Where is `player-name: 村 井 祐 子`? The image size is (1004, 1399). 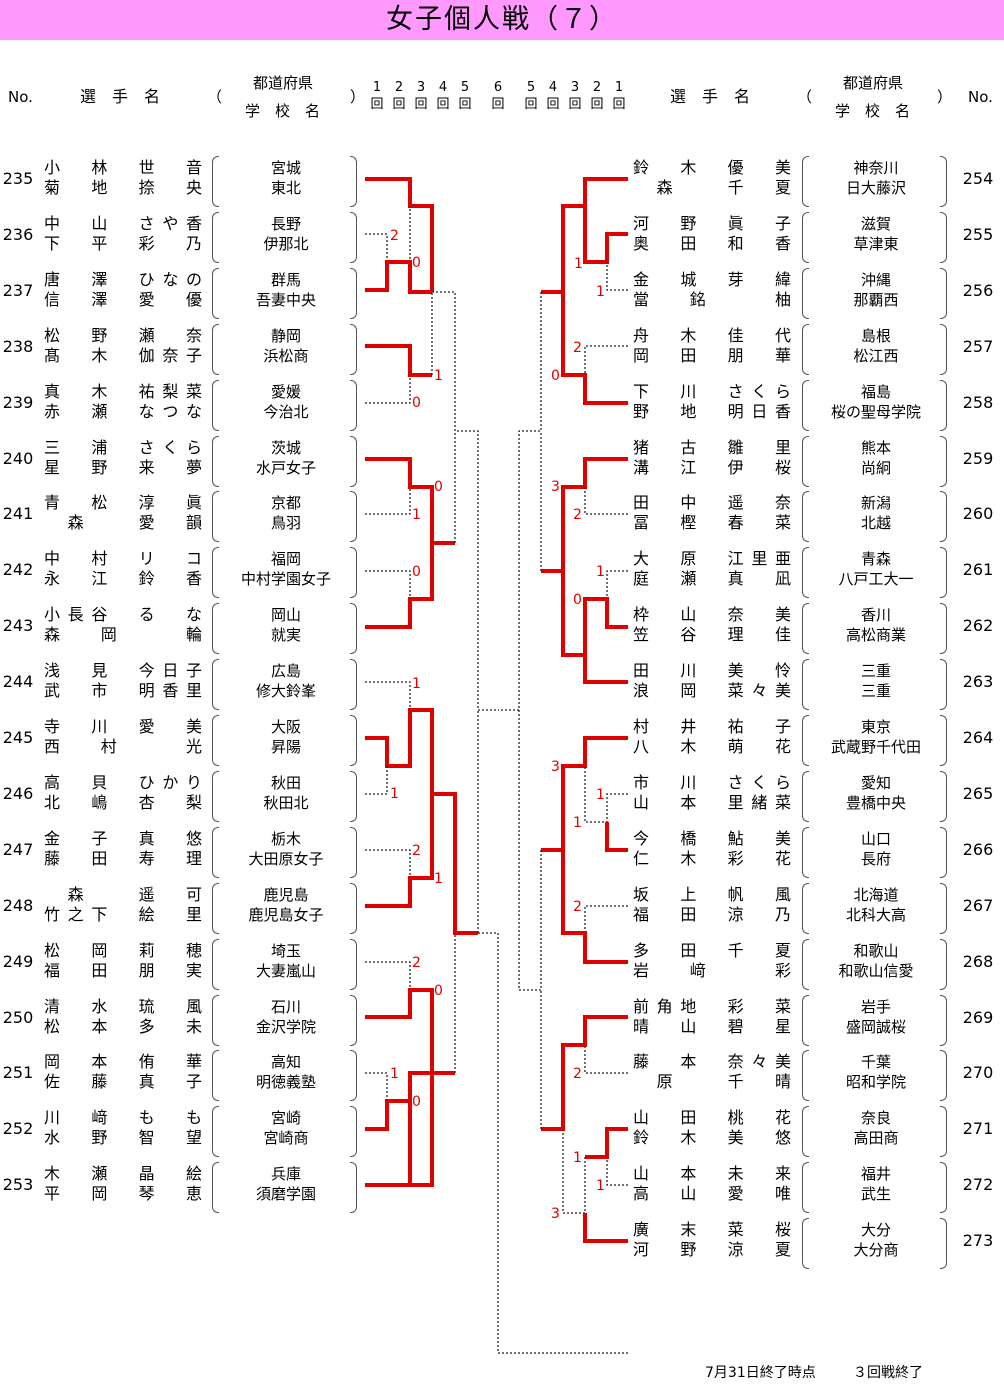
player-name: 村 井 祐 子 is located at coordinates (712, 726).